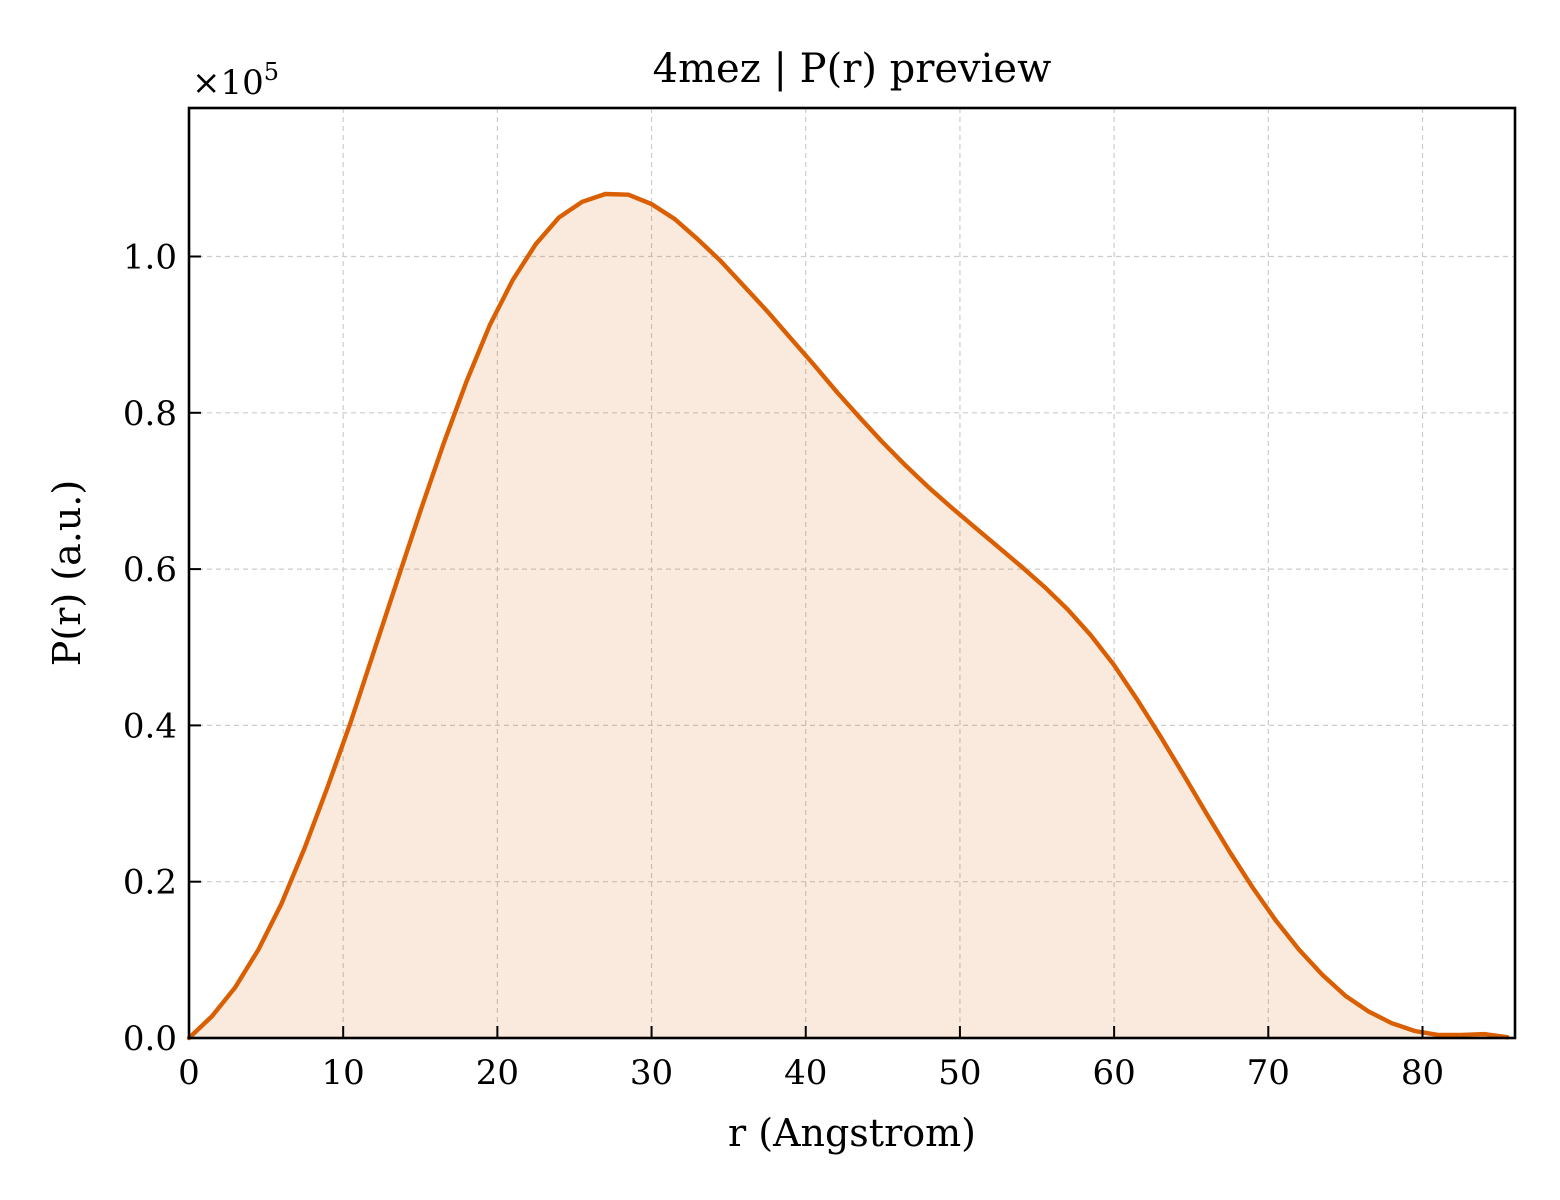  I want to click on y-tick-label: 0.0, so click(150, 1039).